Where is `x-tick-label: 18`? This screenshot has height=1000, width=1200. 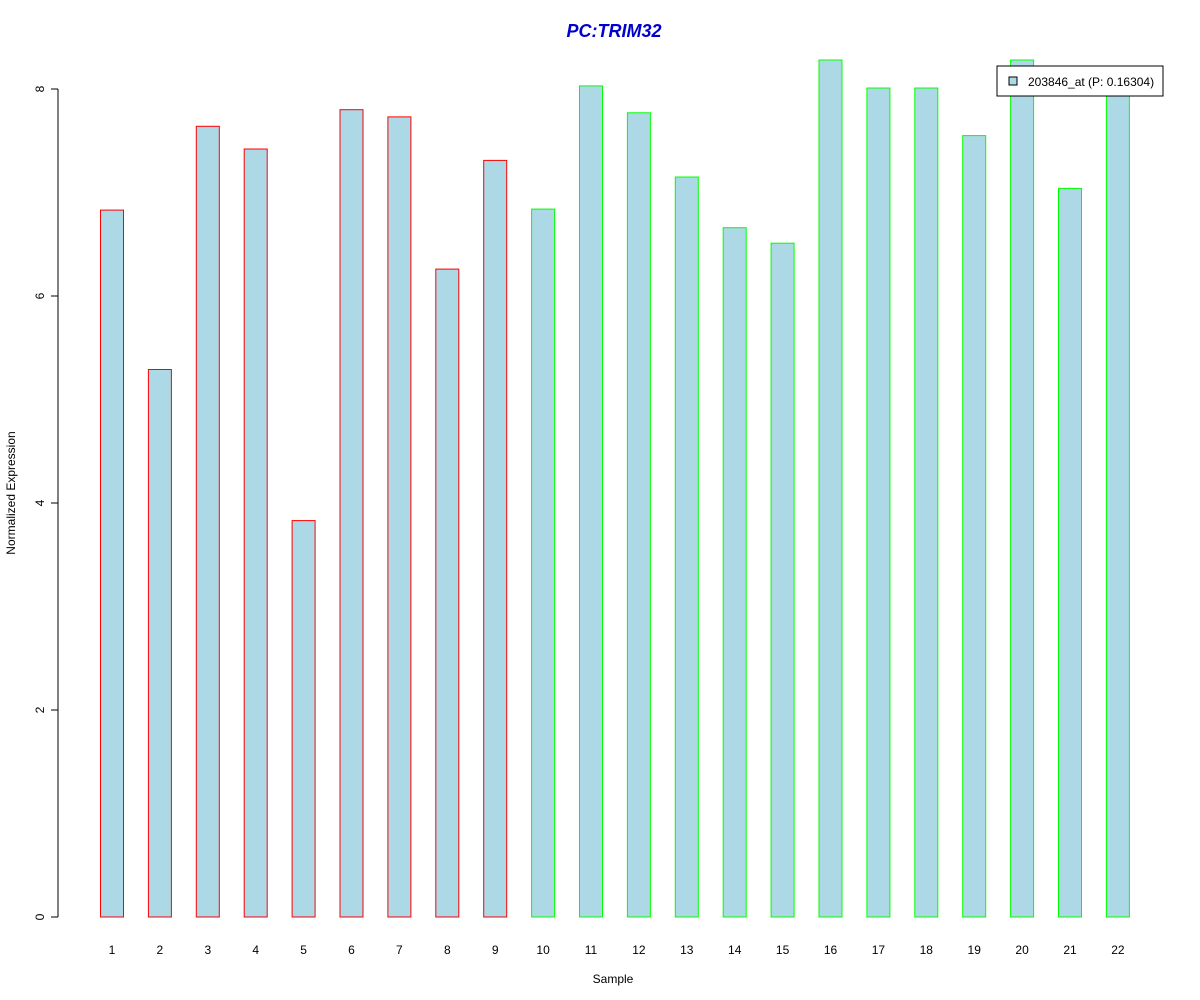 x-tick-label: 18 is located at coordinates (927, 950).